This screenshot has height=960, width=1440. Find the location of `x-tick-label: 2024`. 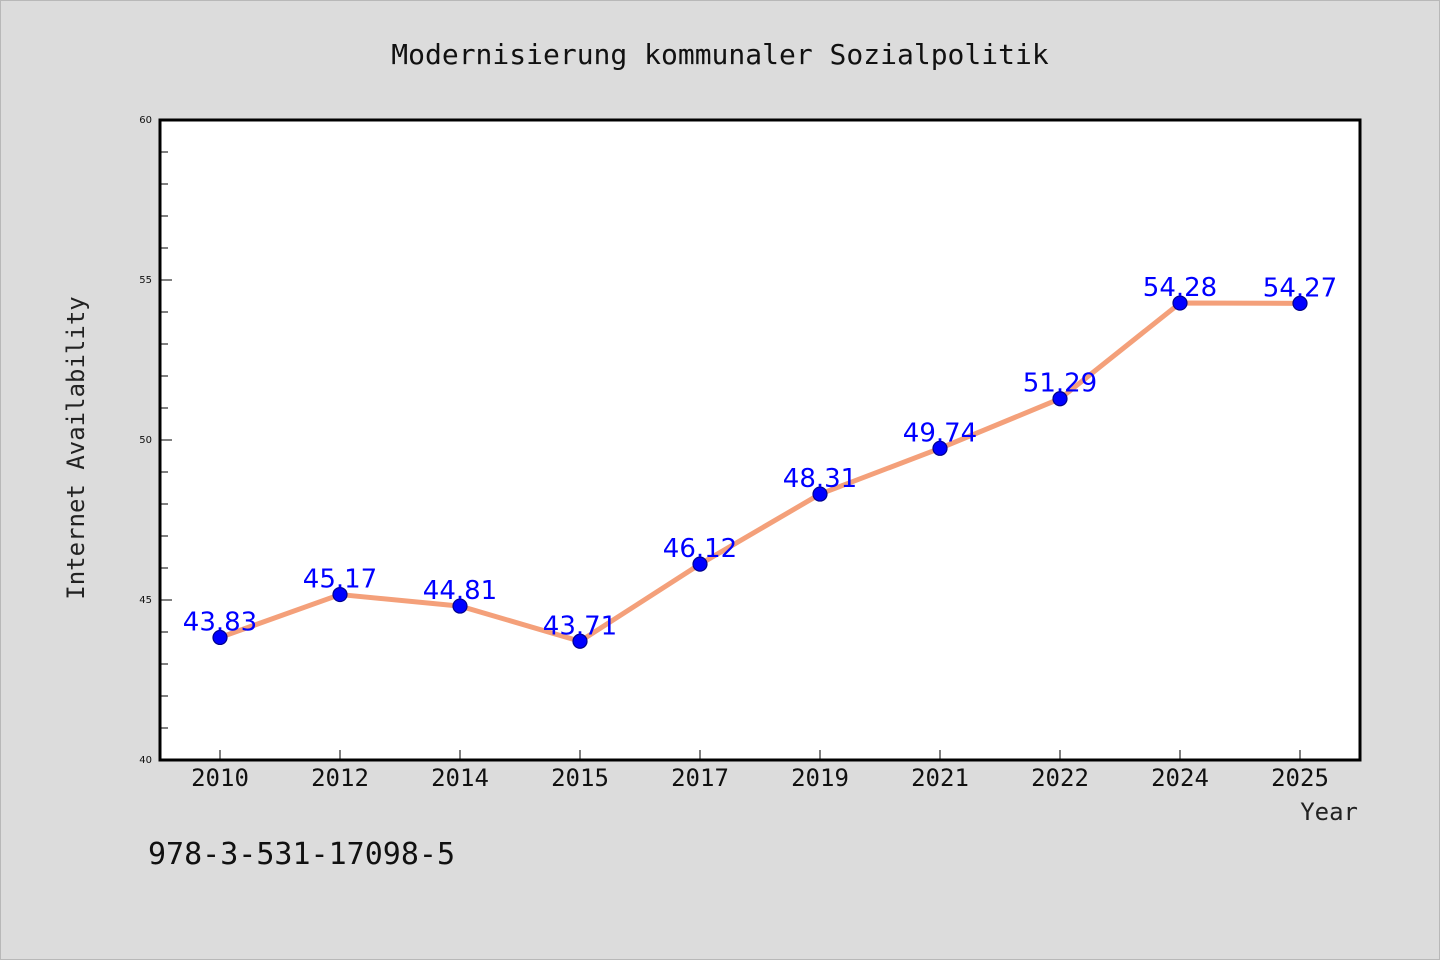

x-tick-label: 2024 is located at coordinates (1180, 778).